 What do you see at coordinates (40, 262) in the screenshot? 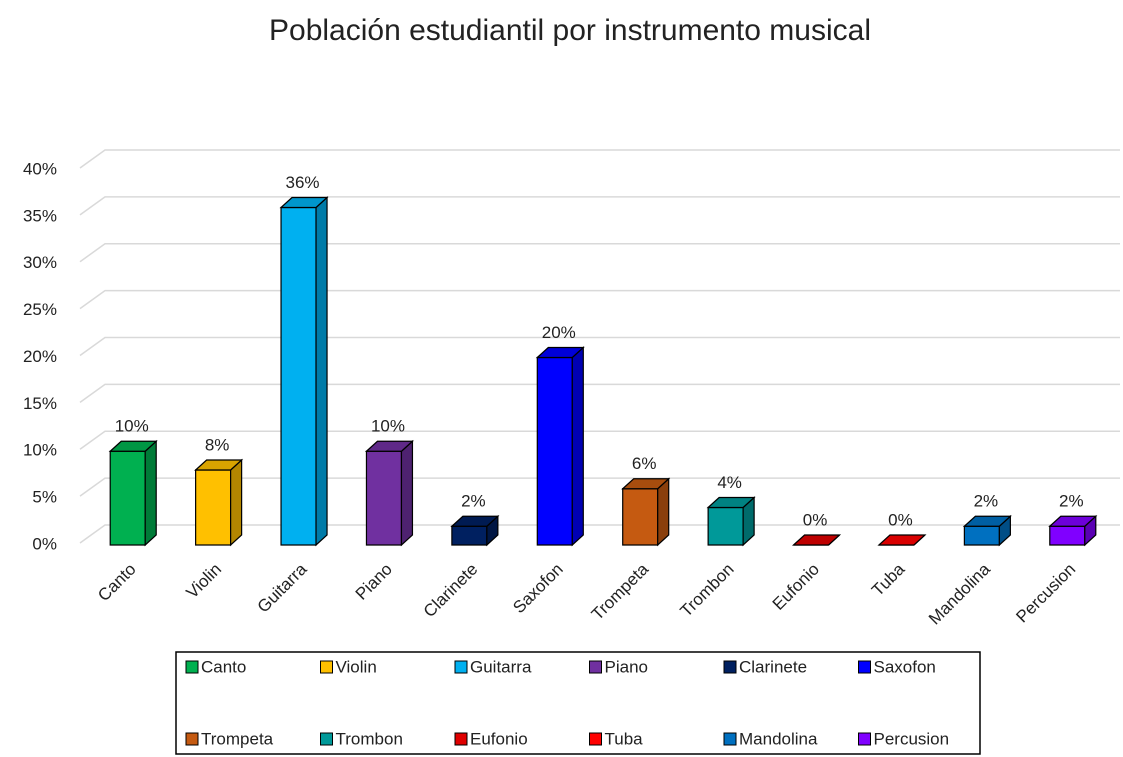
I see `y-tick-label: 30%` at bounding box center [40, 262].